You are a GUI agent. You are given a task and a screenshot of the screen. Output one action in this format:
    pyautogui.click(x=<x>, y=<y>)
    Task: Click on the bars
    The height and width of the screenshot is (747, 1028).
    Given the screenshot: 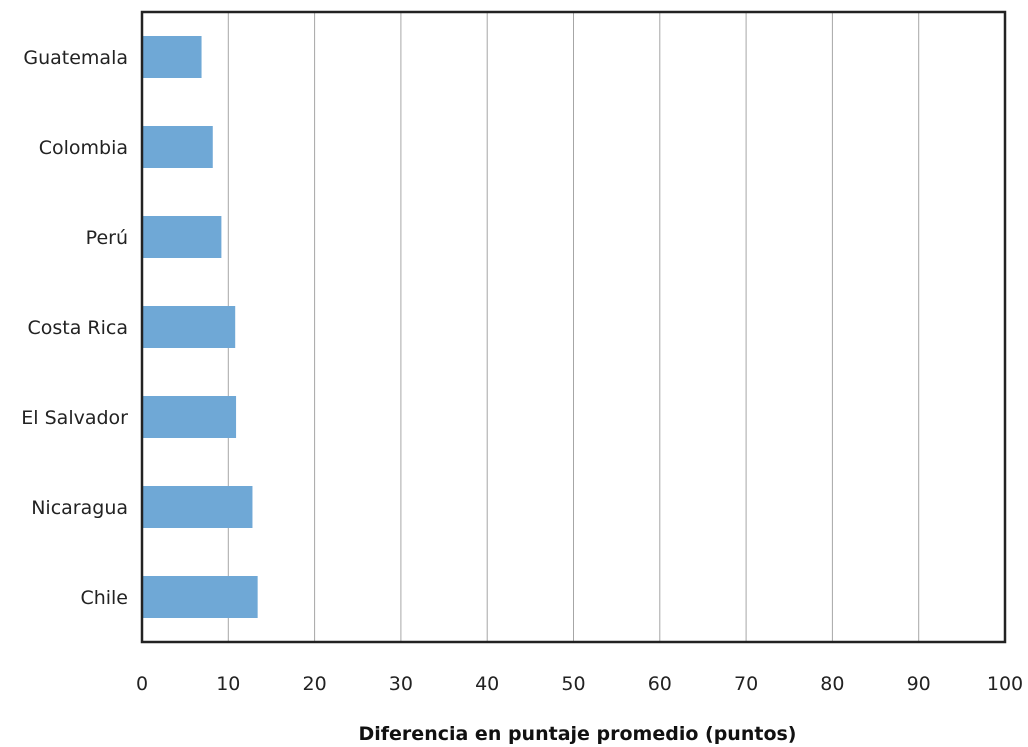 What is the action you would take?
    pyautogui.click(x=200, y=327)
    